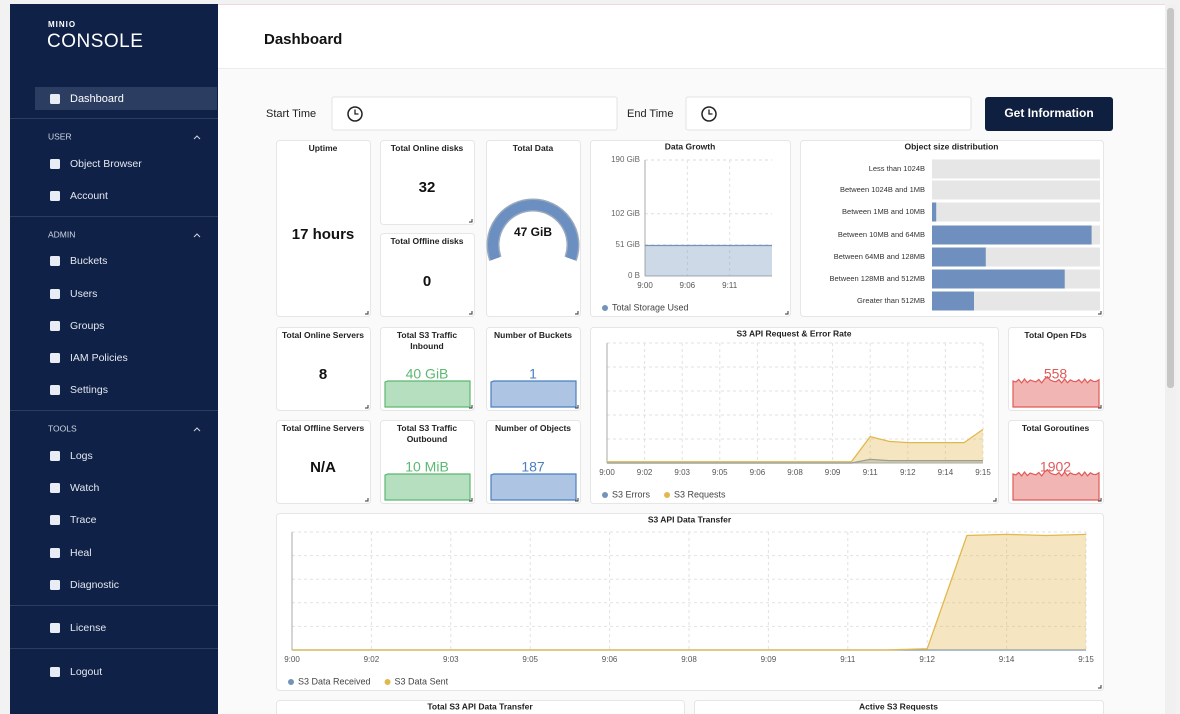  Describe the element at coordinates (87, 326) in the screenshot. I see `menu-item: Groups` at that location.